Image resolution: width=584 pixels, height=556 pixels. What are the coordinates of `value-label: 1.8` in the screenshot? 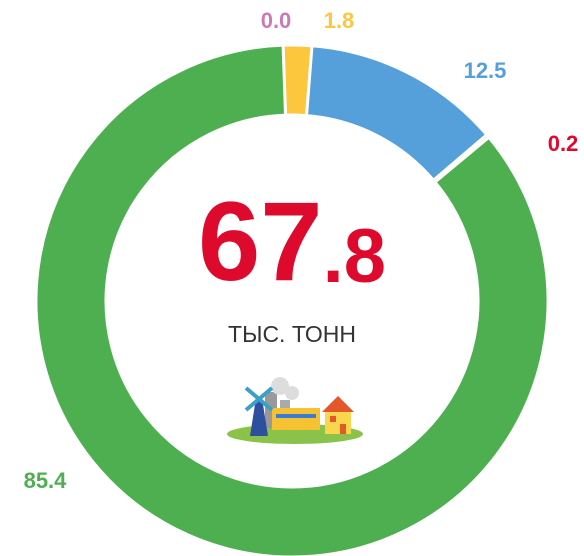 It's located at (339, 20).